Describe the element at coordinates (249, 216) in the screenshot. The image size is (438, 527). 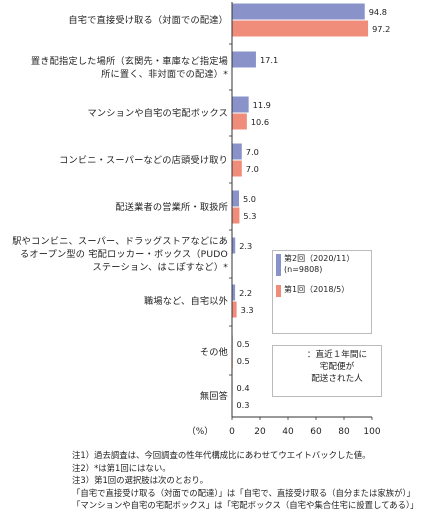
I see `data-label-s2-c5: 5.3` at that location.